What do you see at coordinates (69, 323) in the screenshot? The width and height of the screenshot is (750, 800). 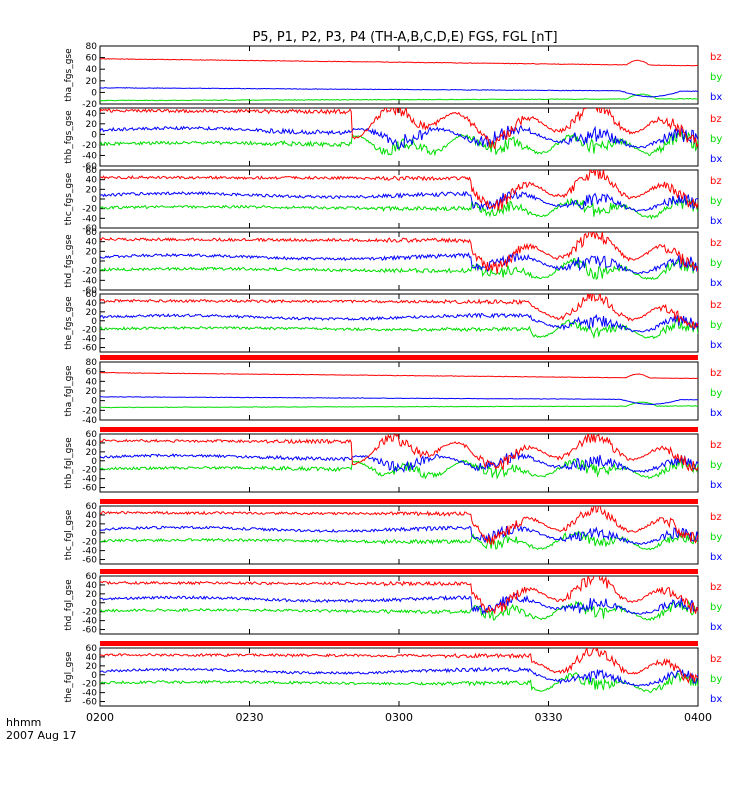 I see `y-axis-label: the_fgs_gse` at bounding box center [69, 323].